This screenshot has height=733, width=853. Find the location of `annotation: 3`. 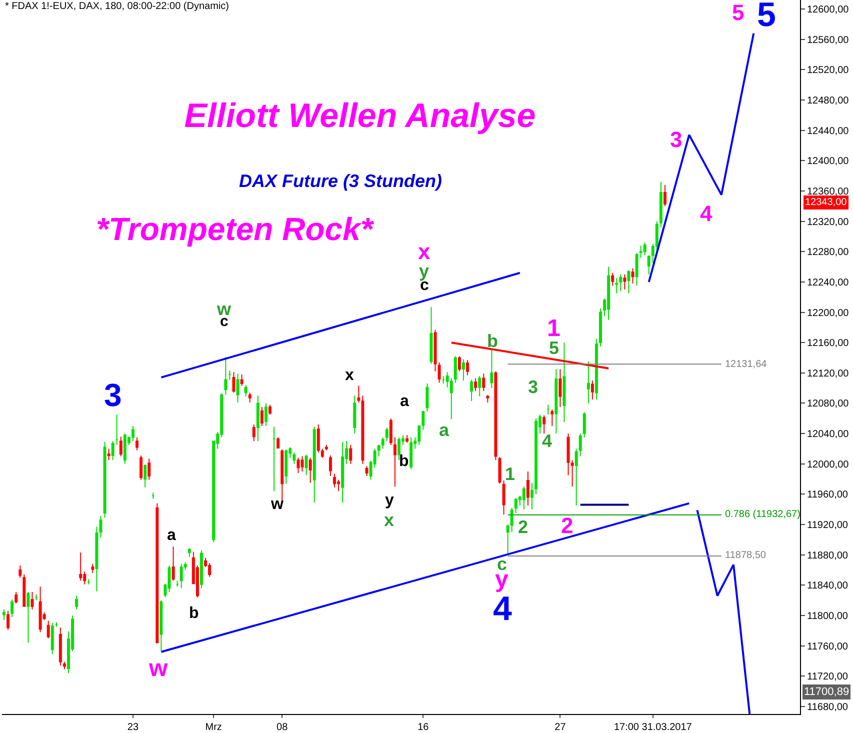

annotation: 3 is located at coordinates (113, 395).